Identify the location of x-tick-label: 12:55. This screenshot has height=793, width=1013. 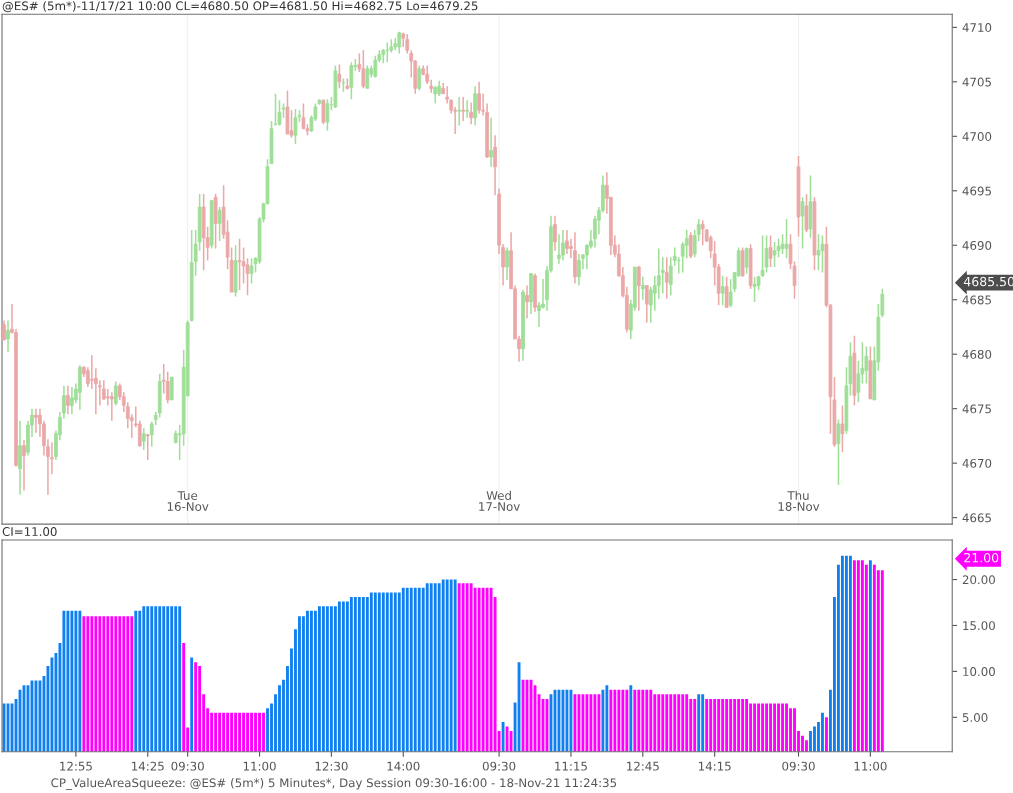
(76, 766).